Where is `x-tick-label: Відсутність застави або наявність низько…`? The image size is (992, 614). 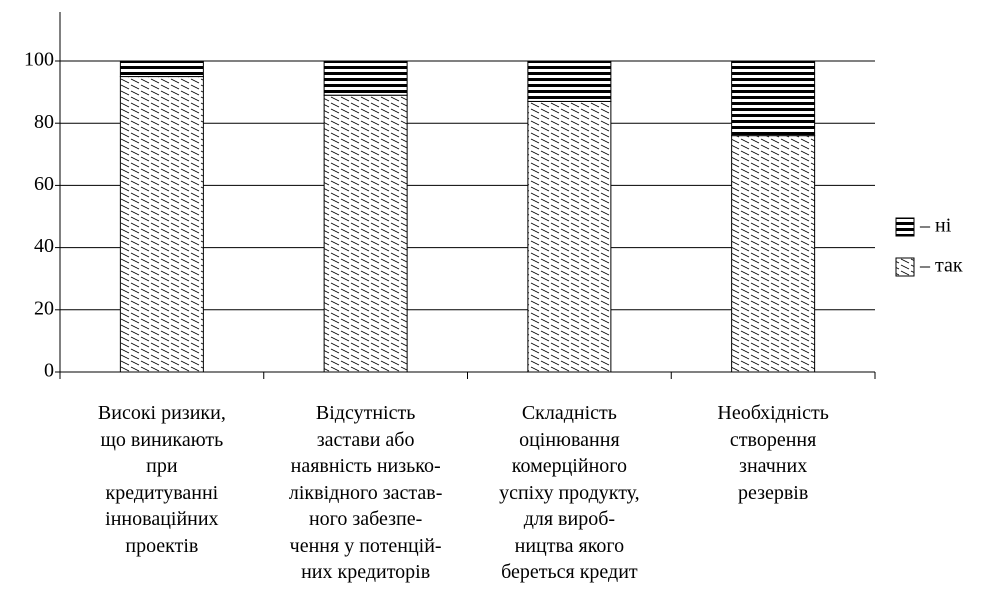 x-tick-label: Відсутність застави або наявність низько… is located at coordinates (365, 492).